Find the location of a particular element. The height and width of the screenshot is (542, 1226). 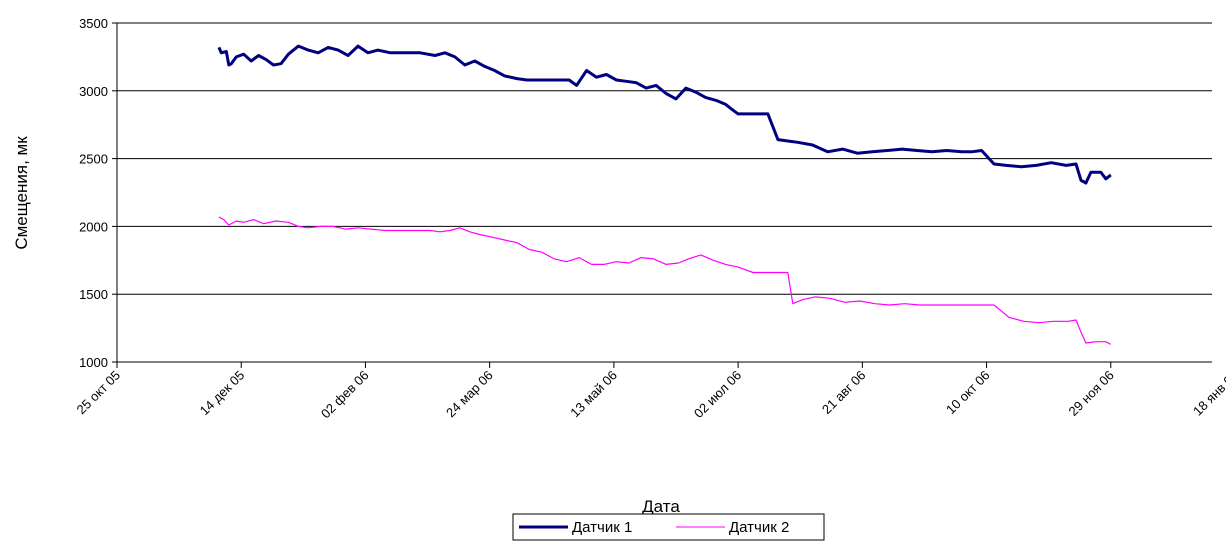

y-axis-ticks: 1000 1500 2000 2500 3000 3500 is located at coordinates (98, 193).